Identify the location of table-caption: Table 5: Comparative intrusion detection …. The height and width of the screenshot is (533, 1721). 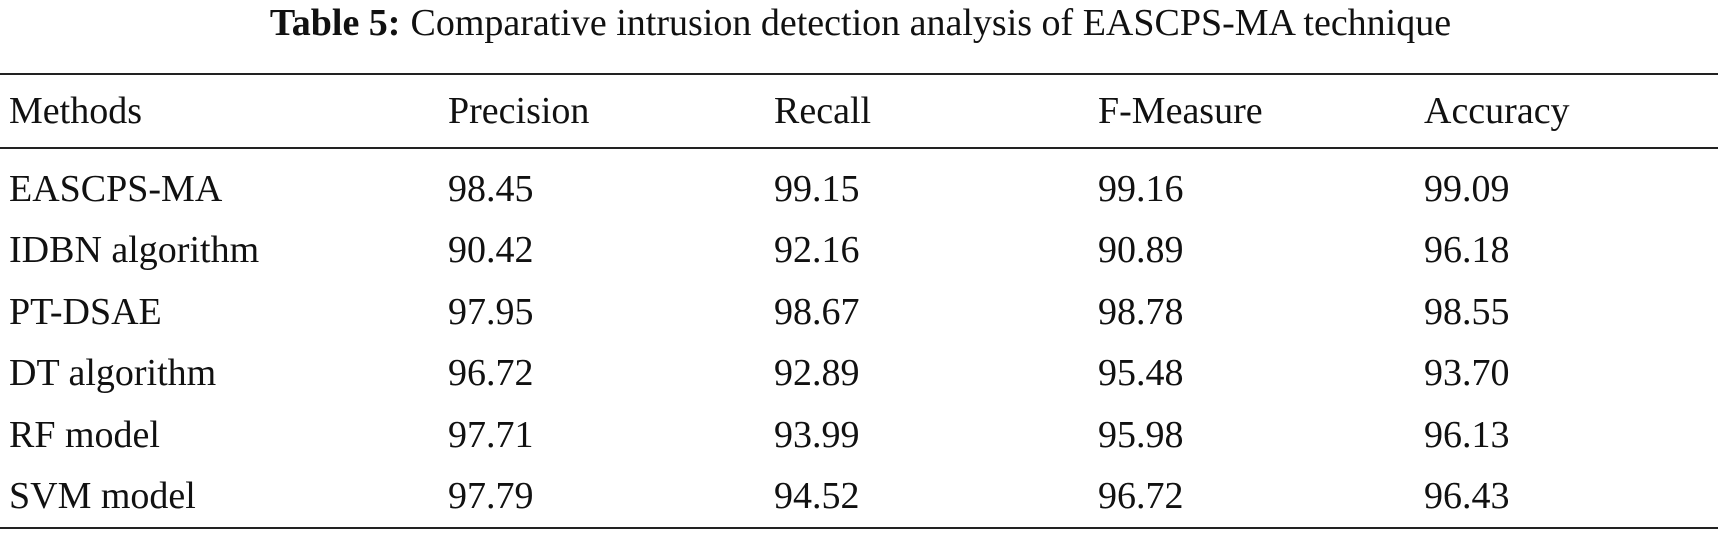
(860, 23).